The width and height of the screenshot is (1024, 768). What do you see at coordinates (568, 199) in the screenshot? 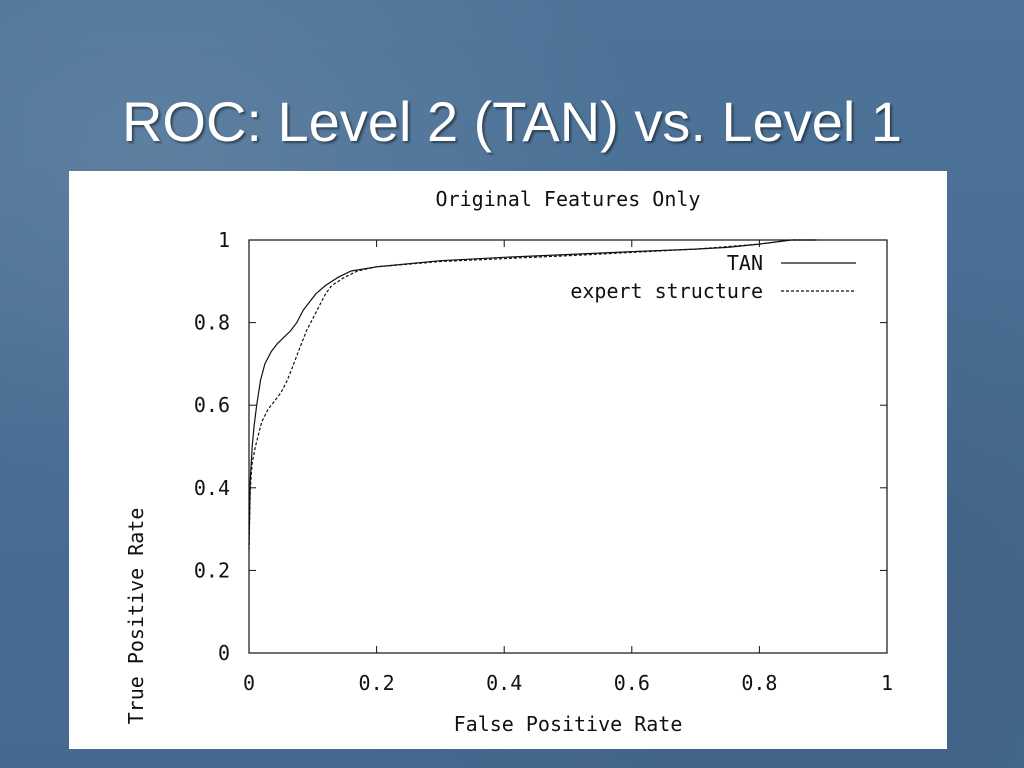
I see `chart-title: Original Features Only` at bounding box center [568, 199].